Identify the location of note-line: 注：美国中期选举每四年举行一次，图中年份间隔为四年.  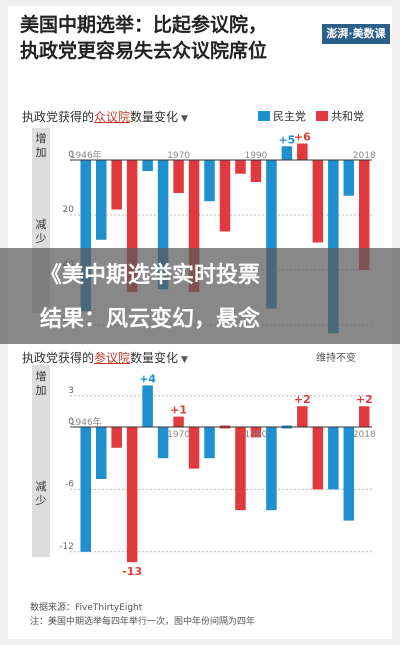
(143, 622).